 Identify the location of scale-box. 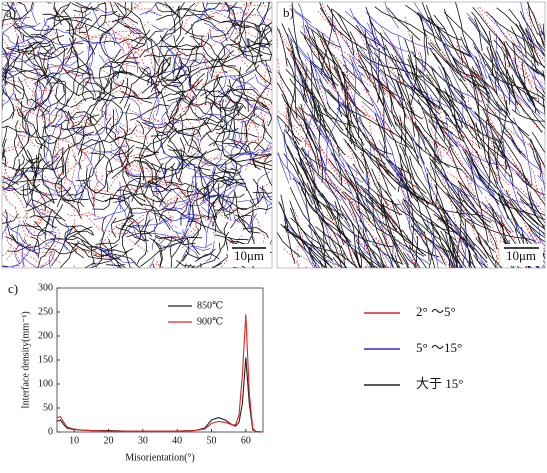
(521, 255).